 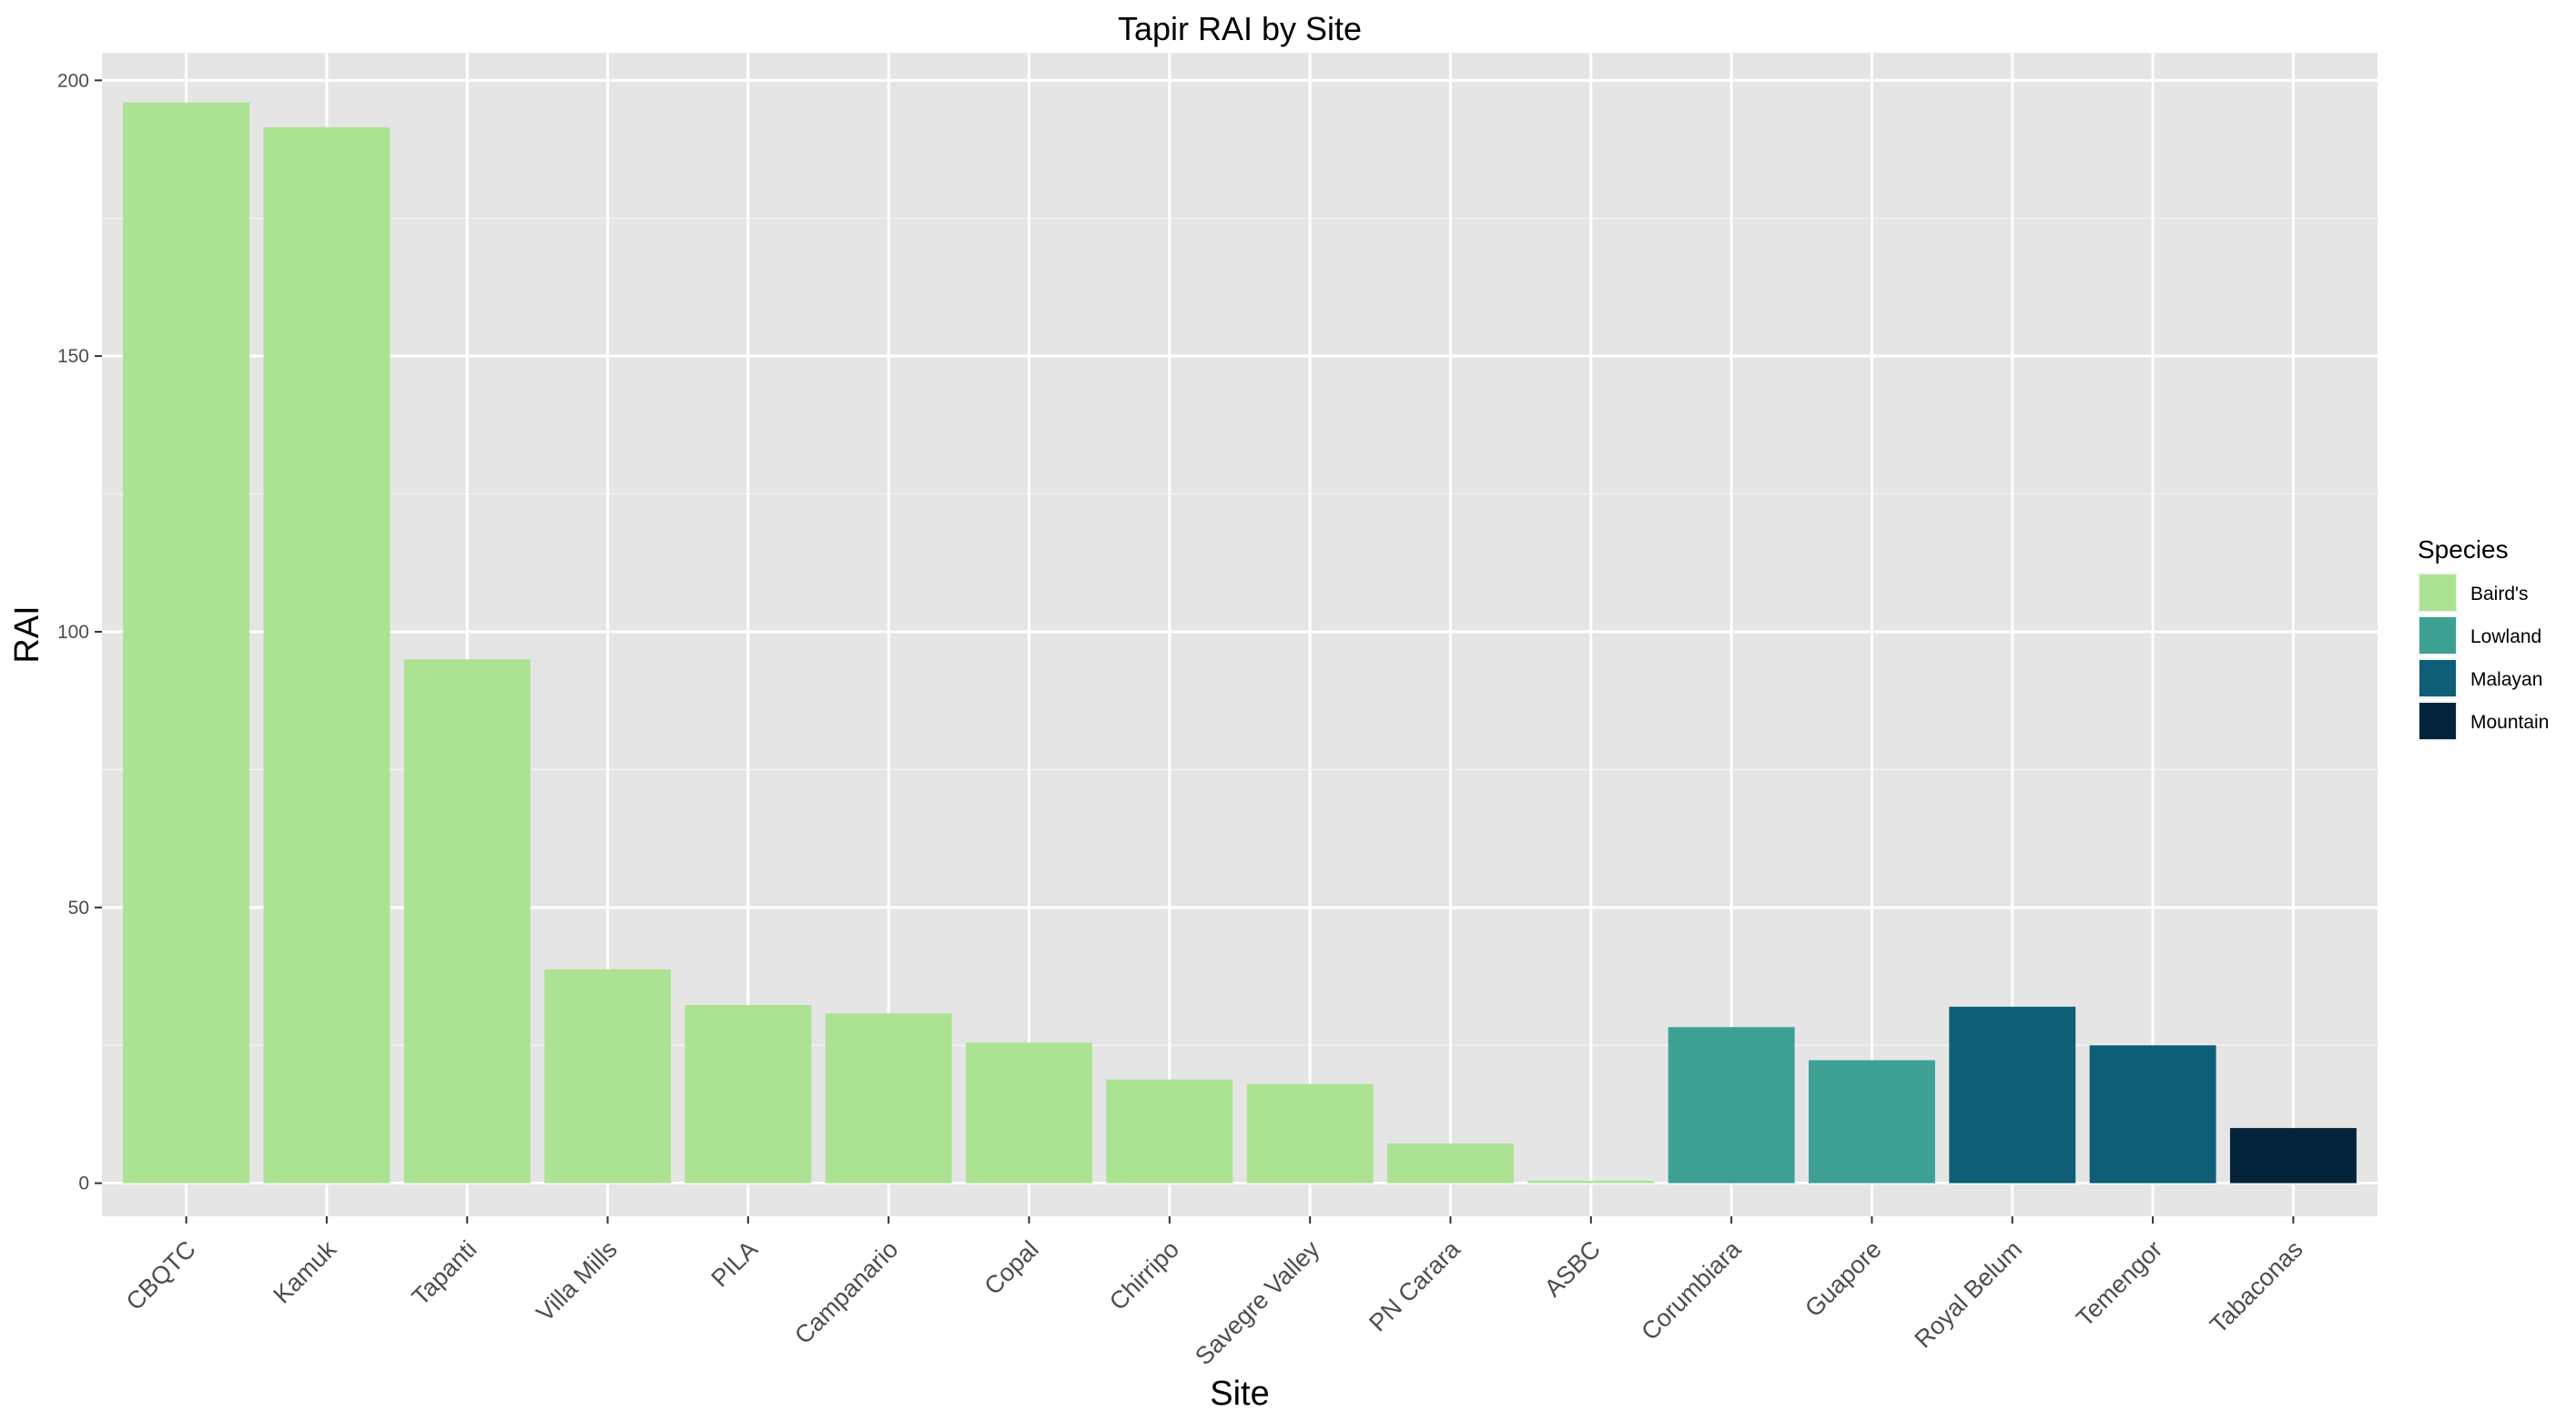 I want to click on bar-temengor, so click(x=2152, y=1114).